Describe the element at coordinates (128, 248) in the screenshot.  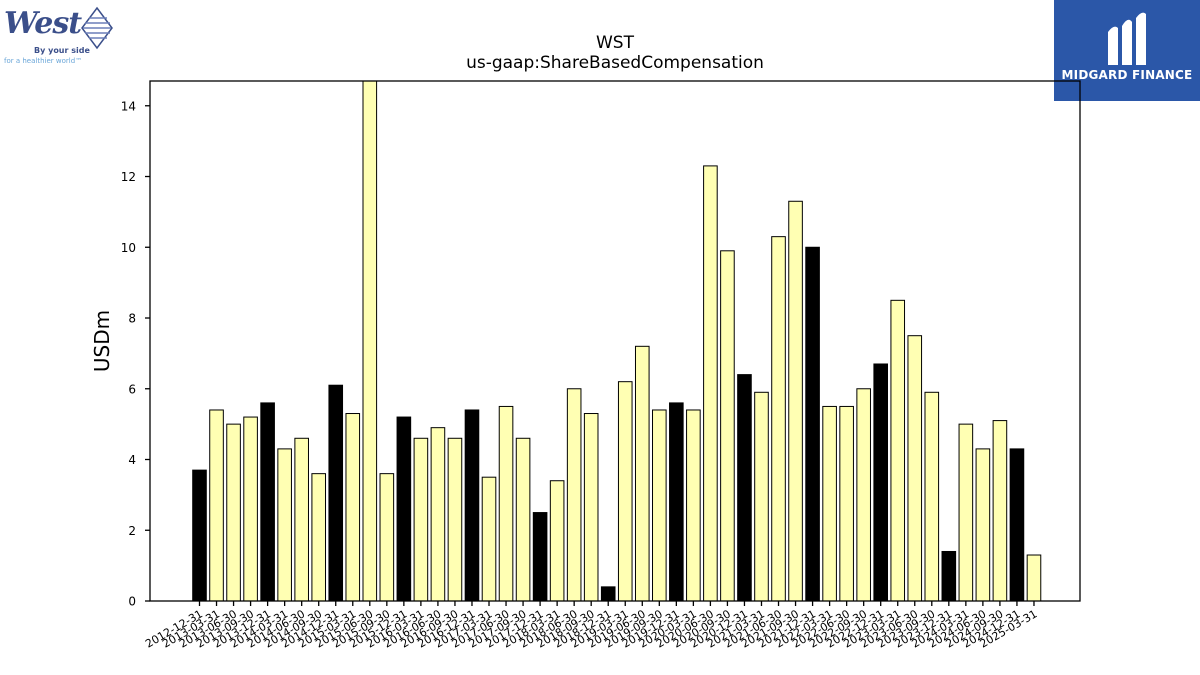
I see `y-tick-label: 10` at that location.